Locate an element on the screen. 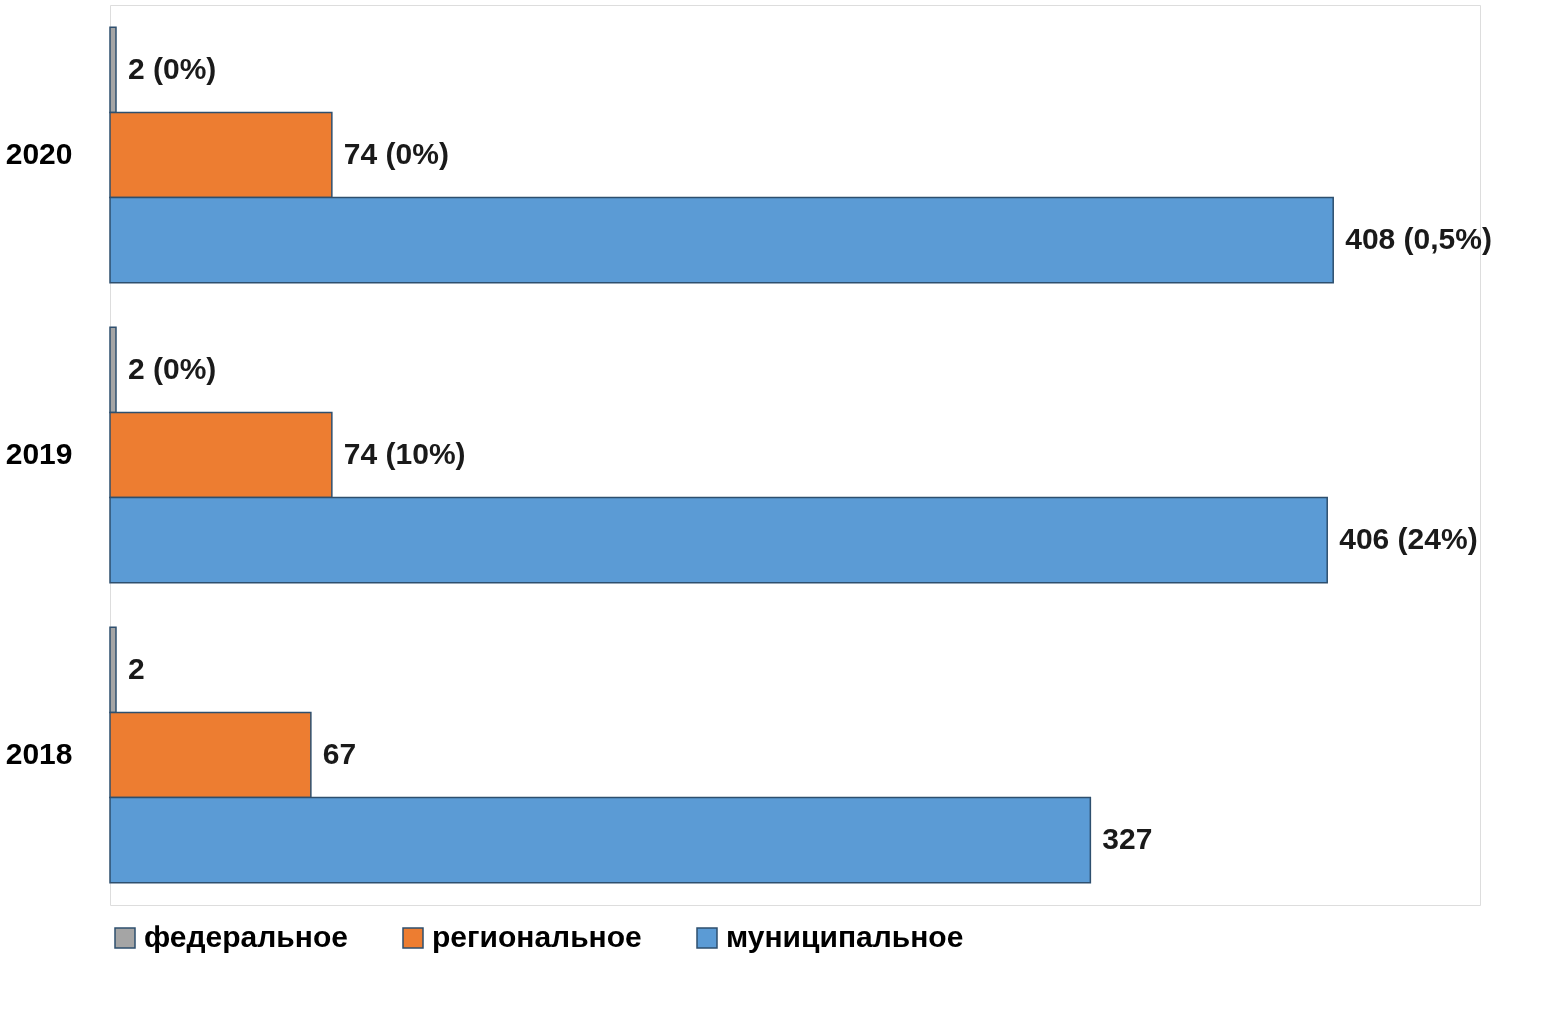  data-label: 406 (24%) is located at coordinates (1408, 539).